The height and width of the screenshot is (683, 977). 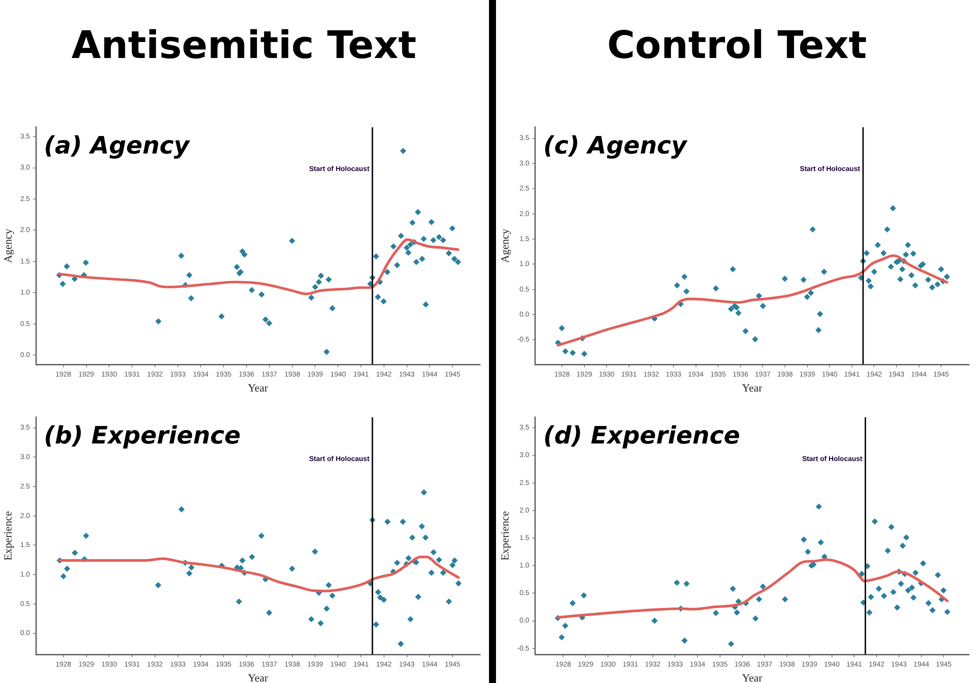 What do you see at coordinates (615, 145) in the screenshot?
I see `chart-subtitle: (c) Agency` at bounding box center [615, 145].